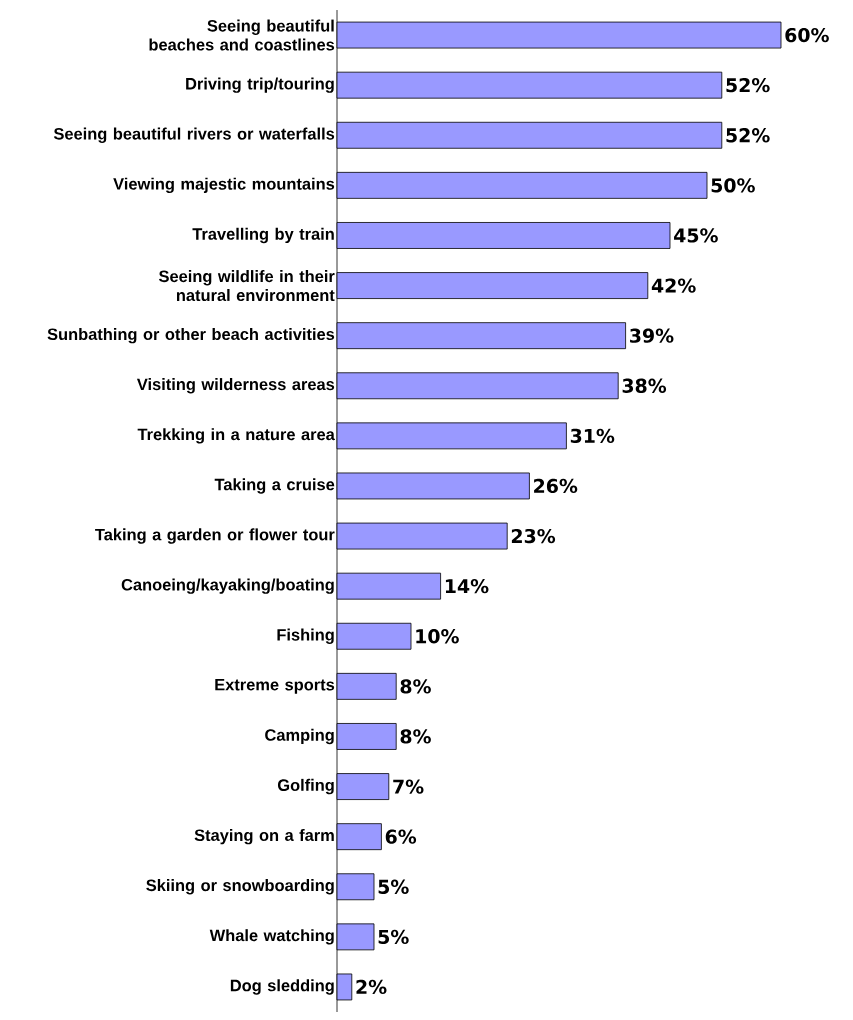 This screenshot has height=1020, width=853. What do you see at coordinates (371, 987) in the screenshot?
I see `data-label: 2%` at bounding box center [371, 987].